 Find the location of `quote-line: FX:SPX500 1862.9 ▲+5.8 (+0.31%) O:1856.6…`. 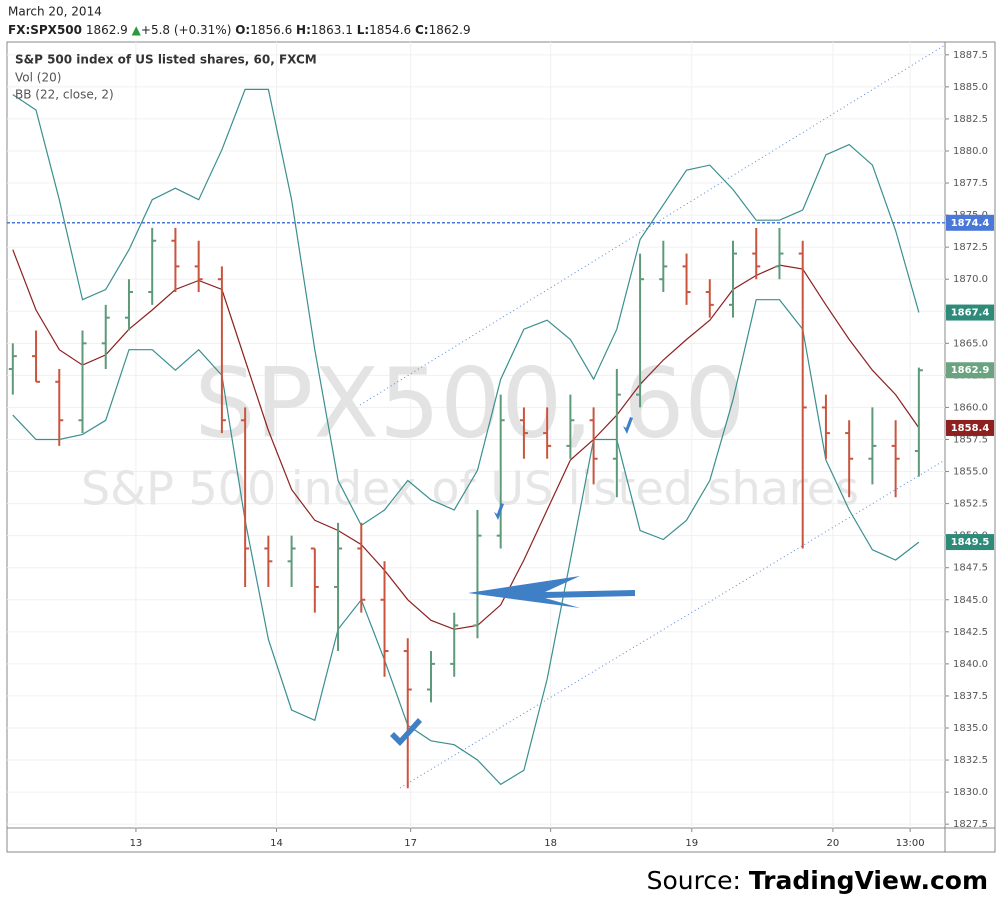

quote-line: FX:SPX500 1862.9 ▲+5.8 (+0.31%) O:1856.6… is located at coordinates (239, 30).